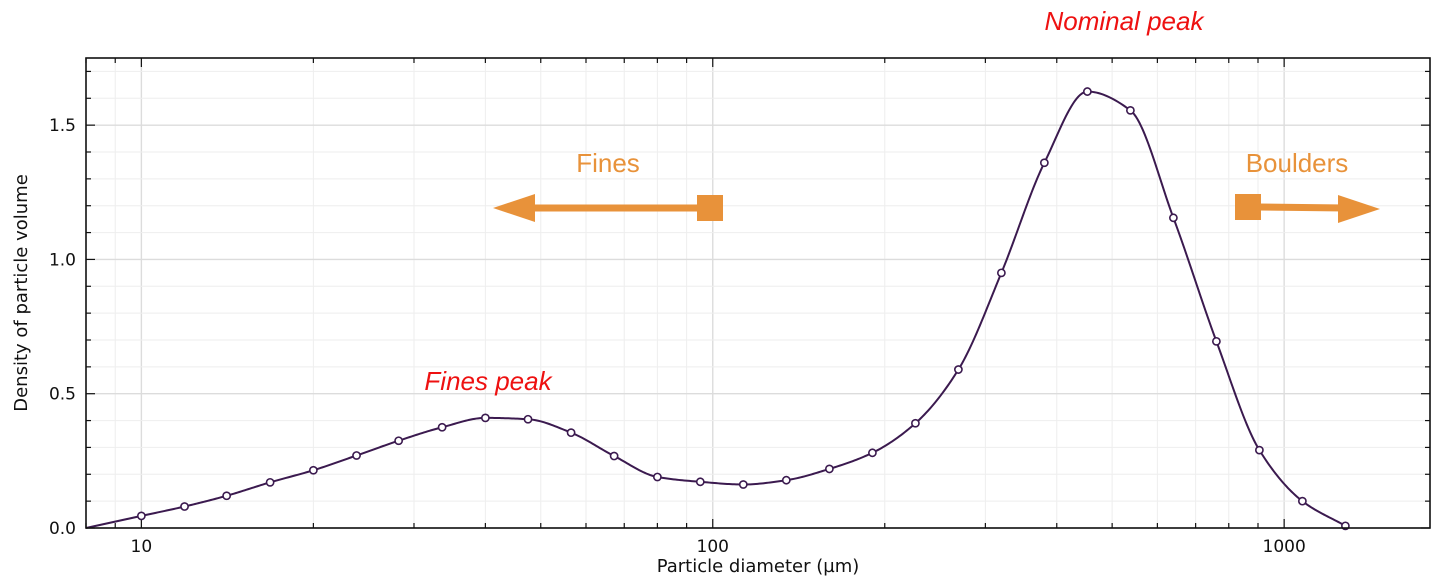 The width and height of the screenshot is (1456, 581). I want to click on fines-peak-annotation: Fines peak, so click(488, 381).